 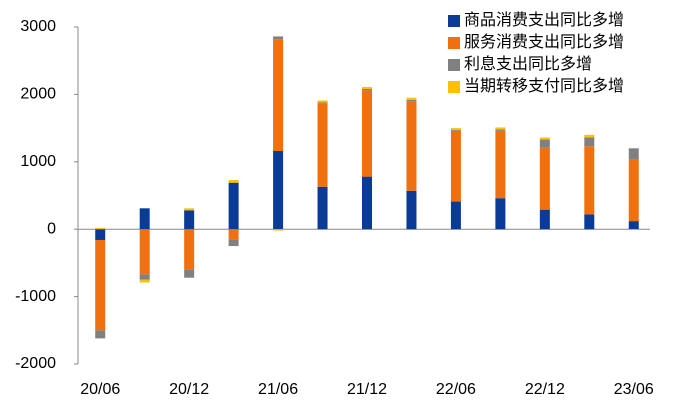 I want to click on x-tick-label: 21/06, so click(x=278, y=389).